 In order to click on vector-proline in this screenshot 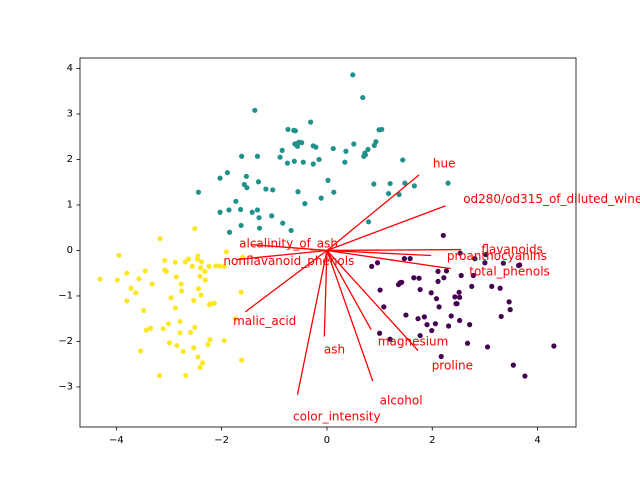, I will do `click(372, 300)`.